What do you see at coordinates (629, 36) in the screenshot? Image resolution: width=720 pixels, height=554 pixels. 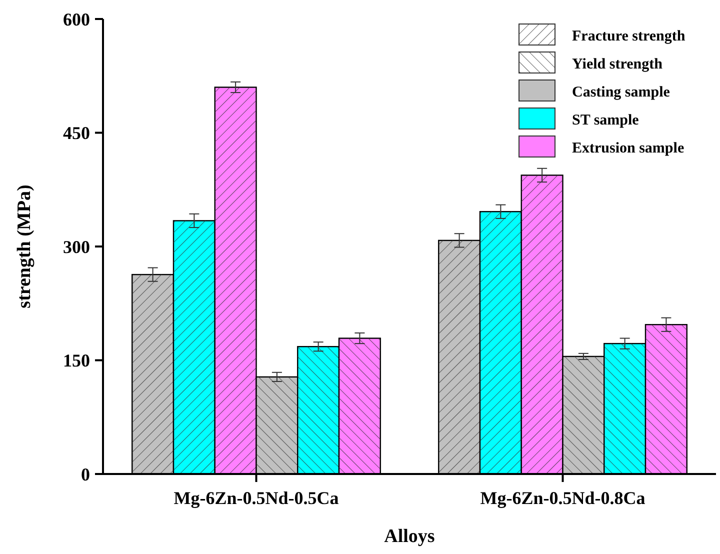 I see `annotation: Fracture strength` at bounding box center [629, 36].